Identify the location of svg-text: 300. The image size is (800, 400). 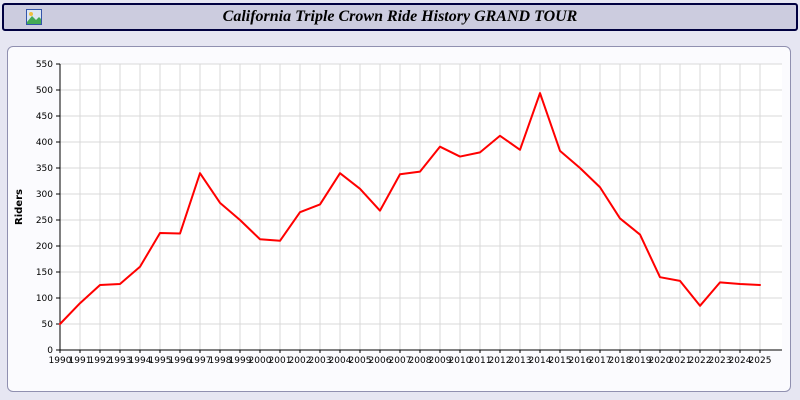
(44, 195).